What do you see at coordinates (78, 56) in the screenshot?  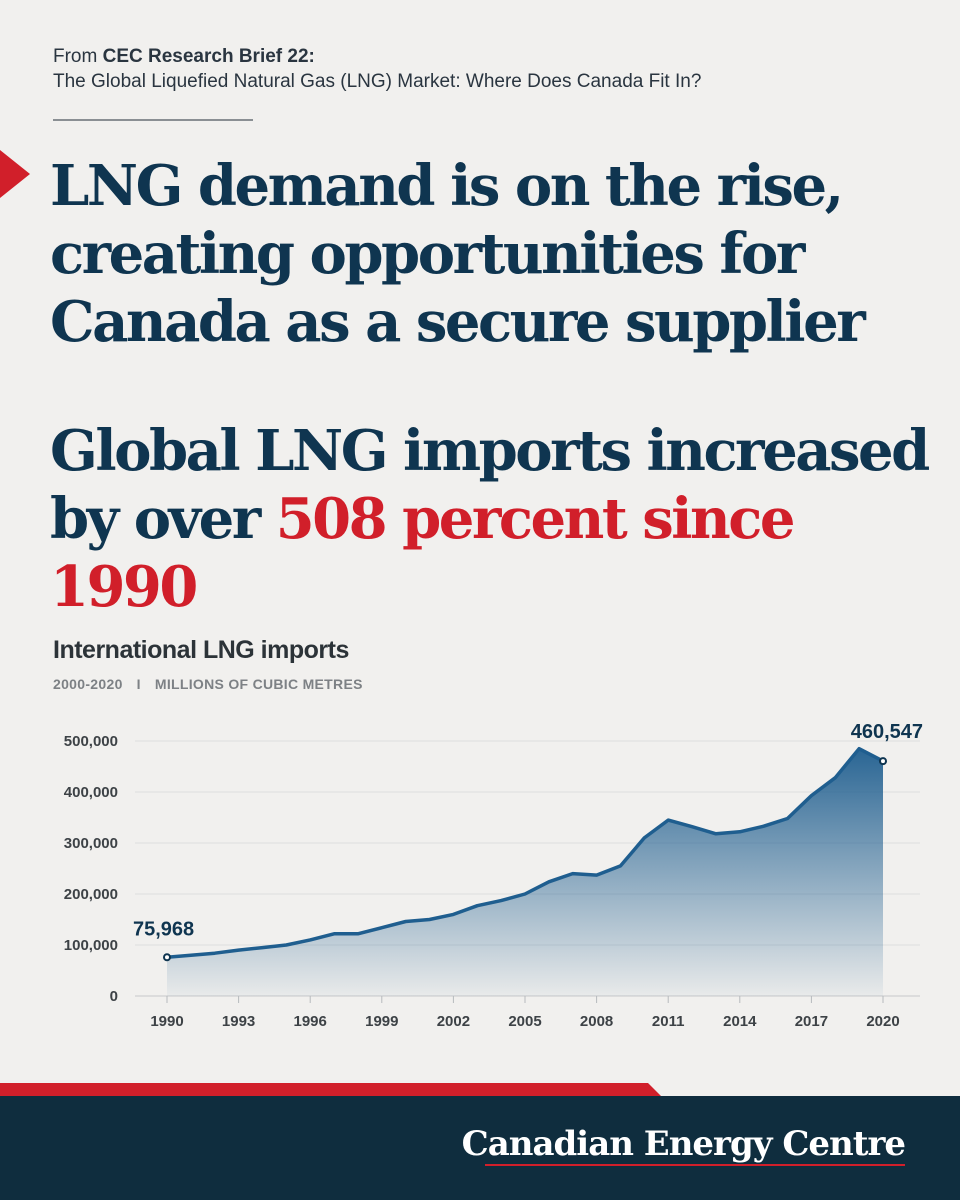 I see `source-prefix: From` at bounding box center [78, 56].